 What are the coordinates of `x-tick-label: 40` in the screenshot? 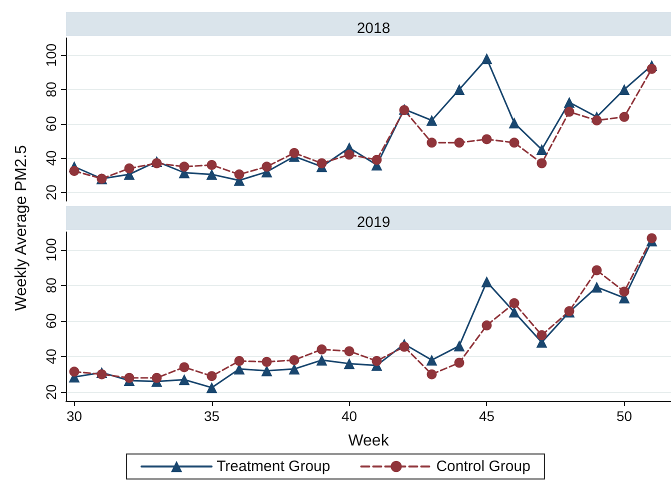 It's located at (349, 416).